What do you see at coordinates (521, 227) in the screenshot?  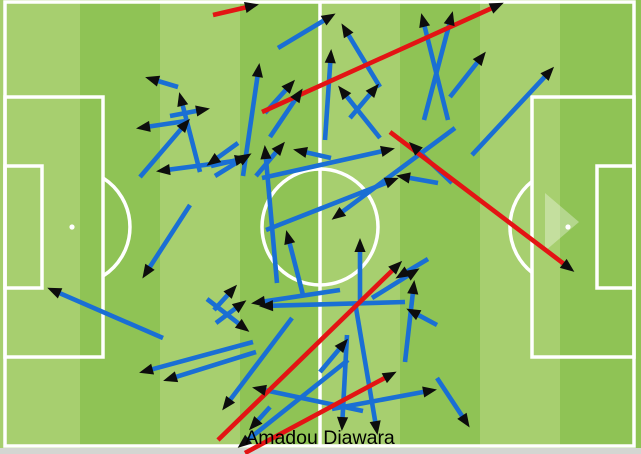 I see `right-penalty-arc` at bounding box center [521, 227].